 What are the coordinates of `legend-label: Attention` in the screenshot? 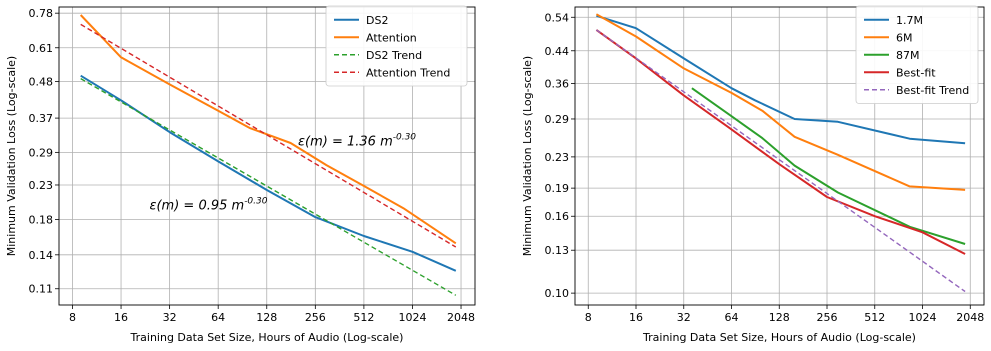 It's located at (391, 37).